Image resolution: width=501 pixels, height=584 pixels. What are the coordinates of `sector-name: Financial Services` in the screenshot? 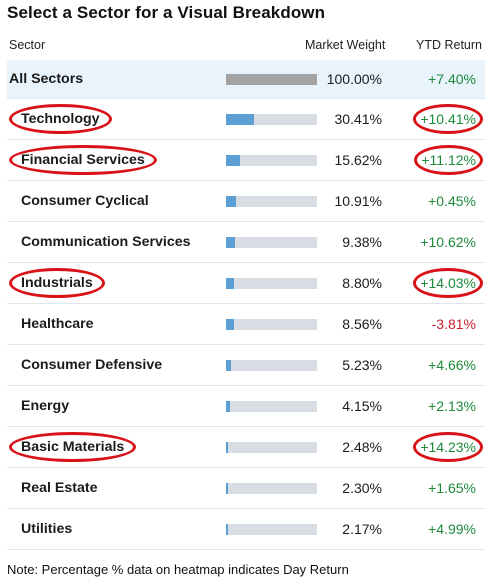 It's located at (83, 160).